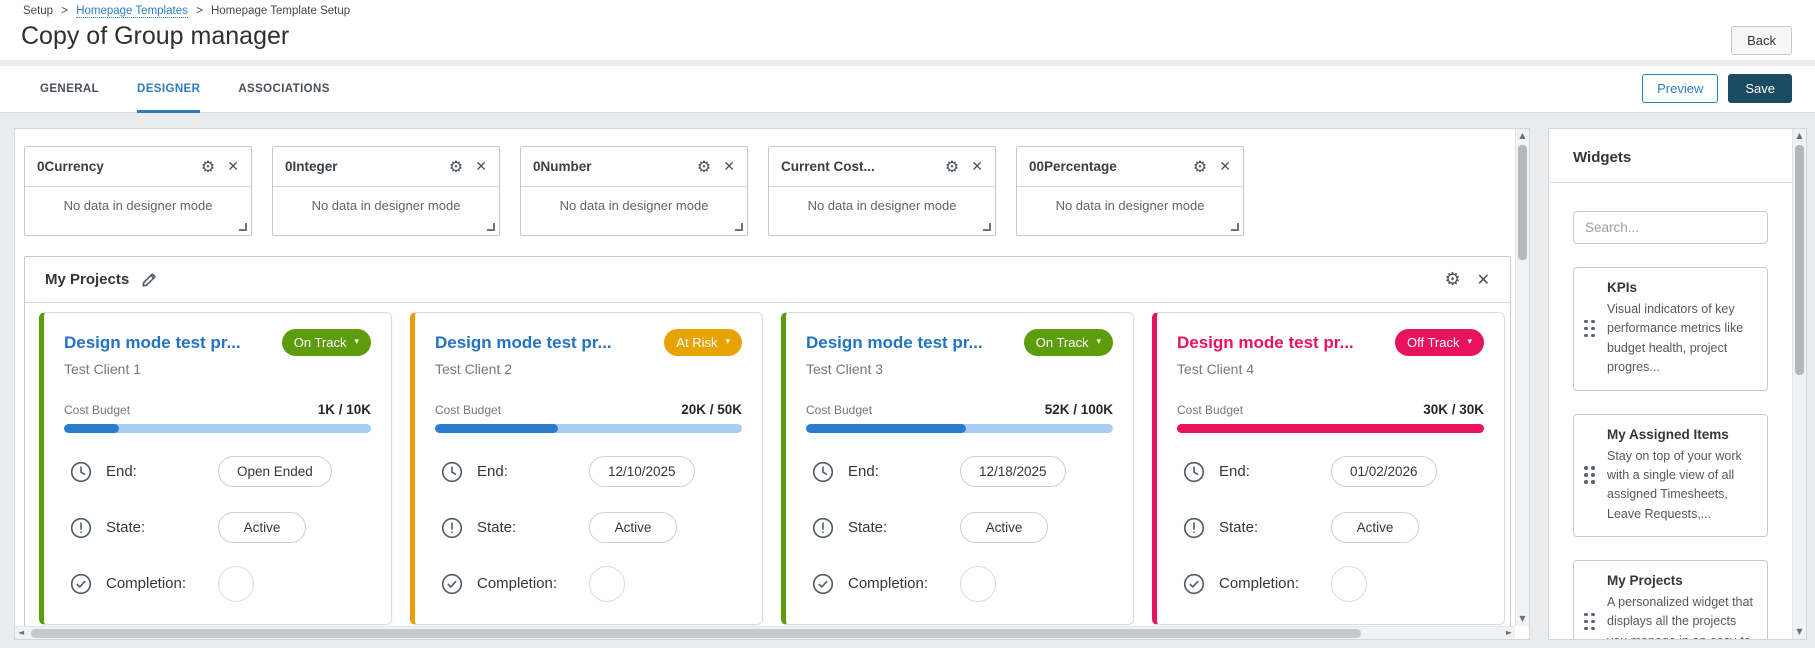  Describe the element at coordinates (70, 166) in the screenshot. I see `small-widget-title: 0Currency` at that location.